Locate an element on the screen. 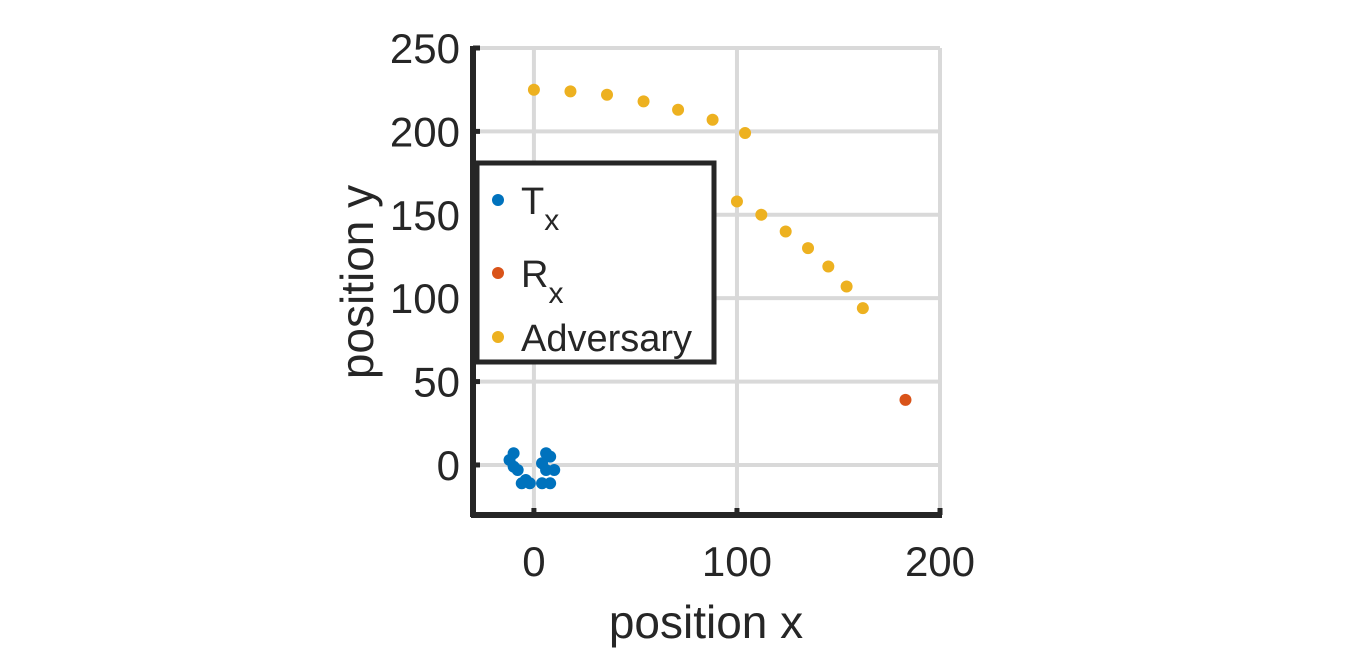 This screenshot has height=651, width=1366. y-tick-label: 250 is located at coordinates (425, 48).